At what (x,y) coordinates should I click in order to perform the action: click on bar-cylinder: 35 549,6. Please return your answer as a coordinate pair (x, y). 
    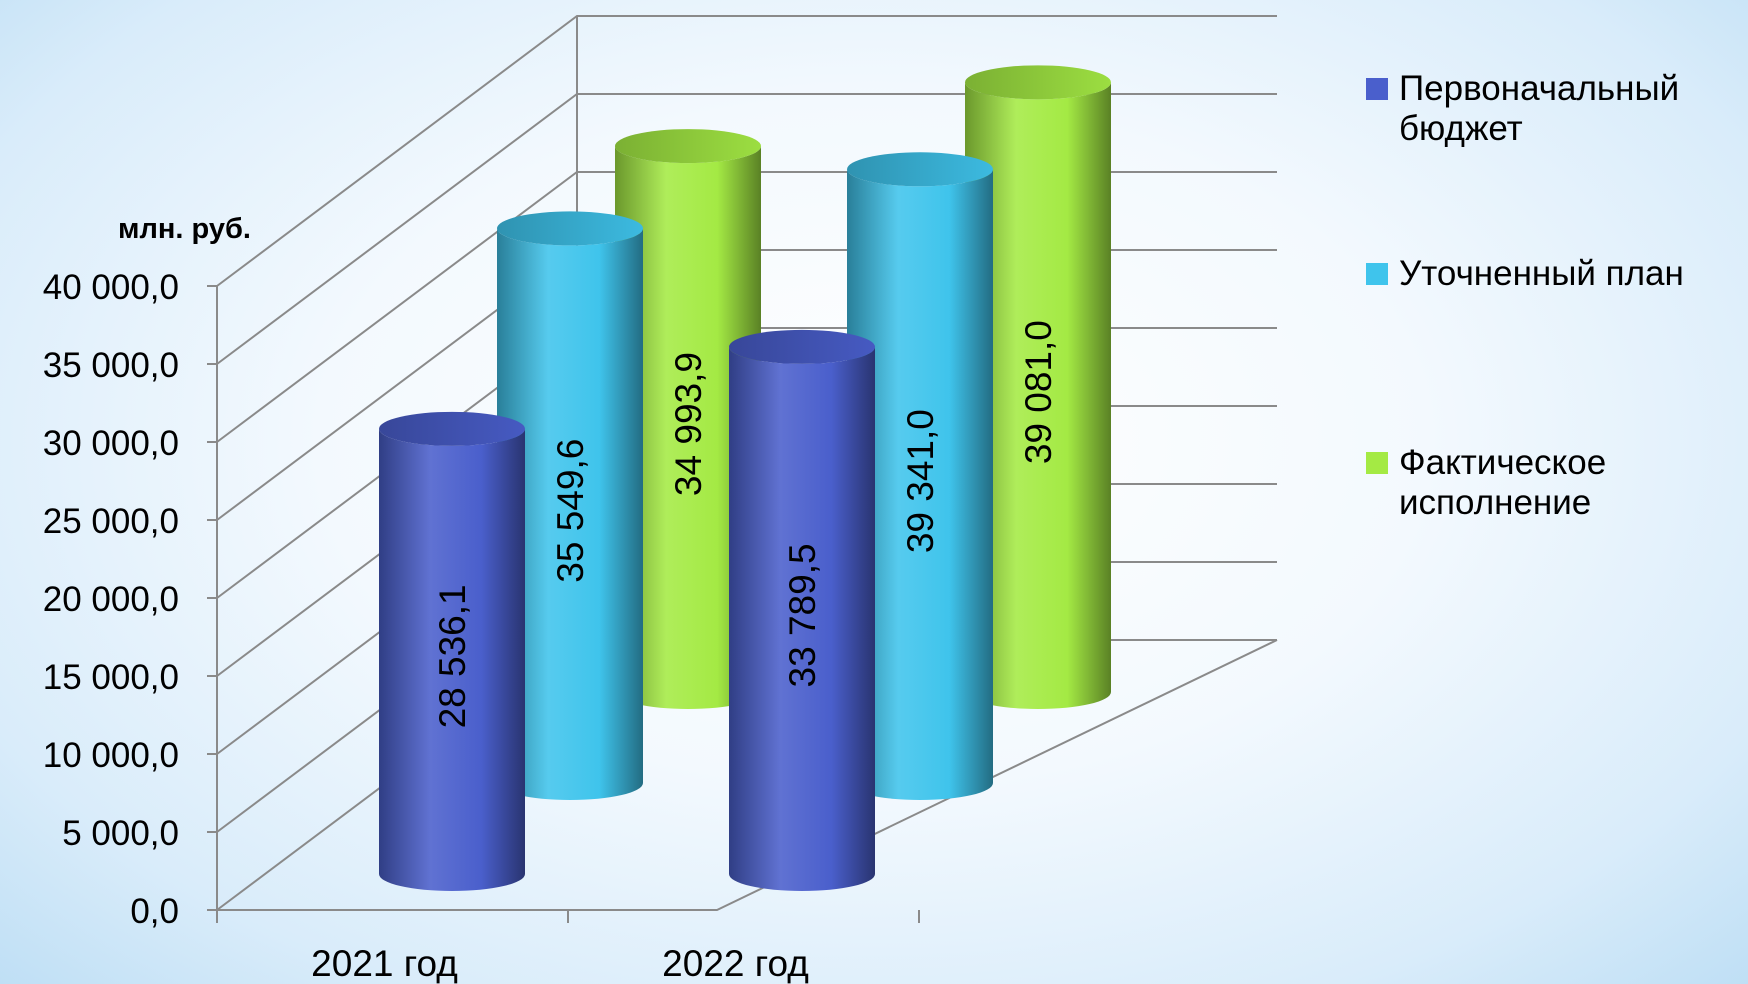
    Looking at the image, I should click on (570, 505).